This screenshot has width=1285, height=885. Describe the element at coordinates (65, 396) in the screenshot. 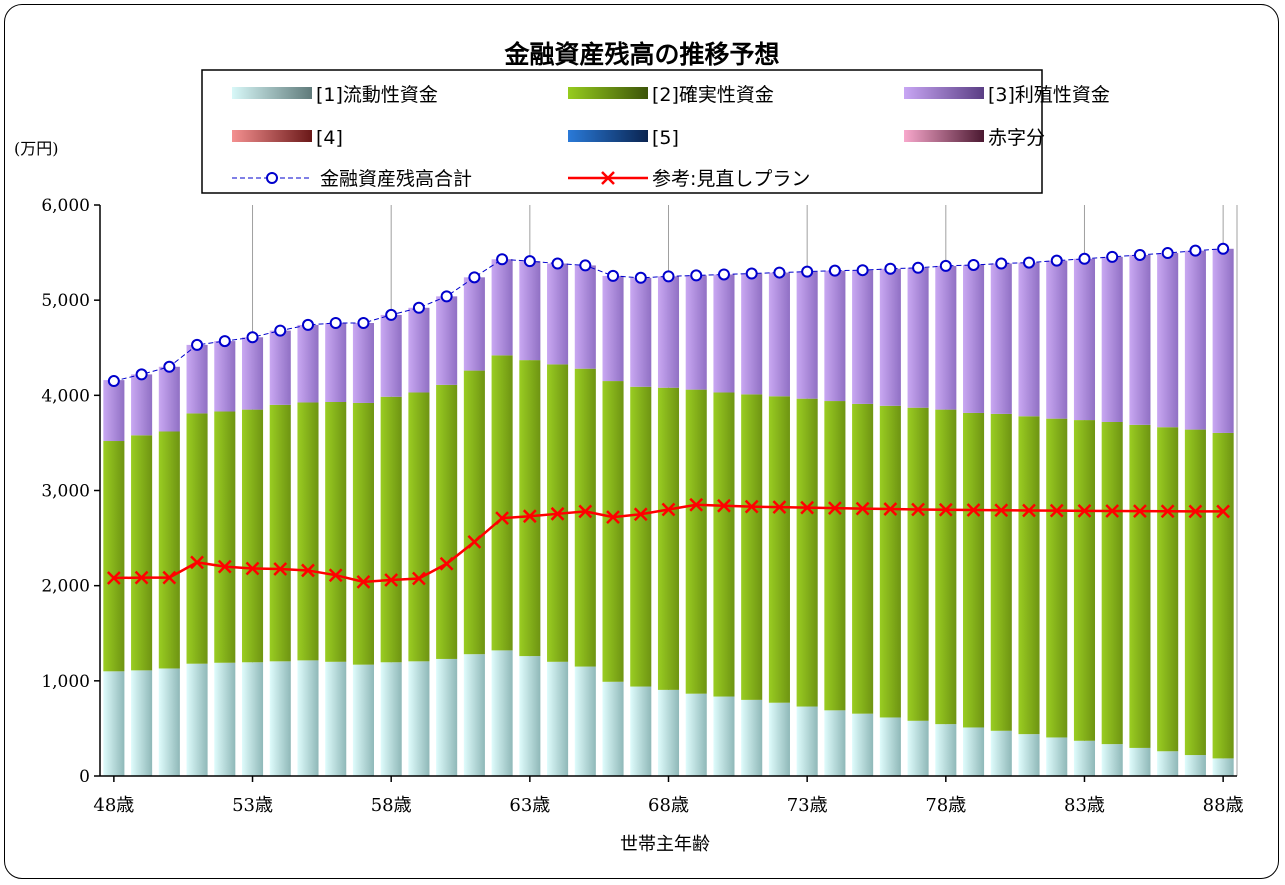

I see `y-tick-label: 4,000` at that location.